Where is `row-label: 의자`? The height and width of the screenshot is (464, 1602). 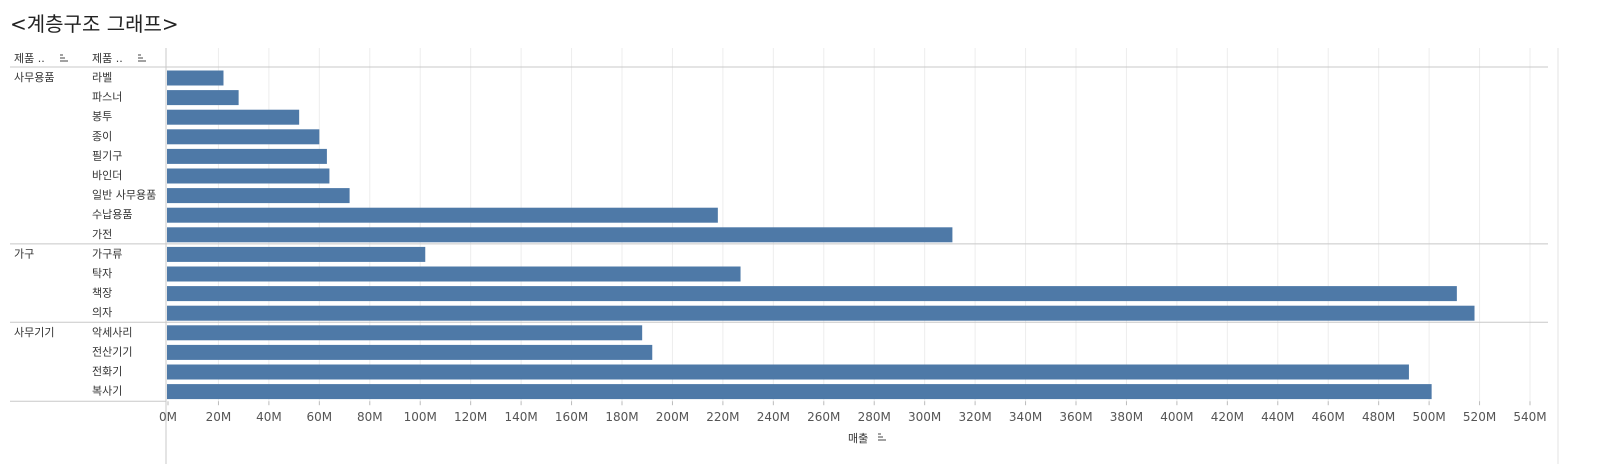 row-label: 의자 is located at coordinates (102, 312).